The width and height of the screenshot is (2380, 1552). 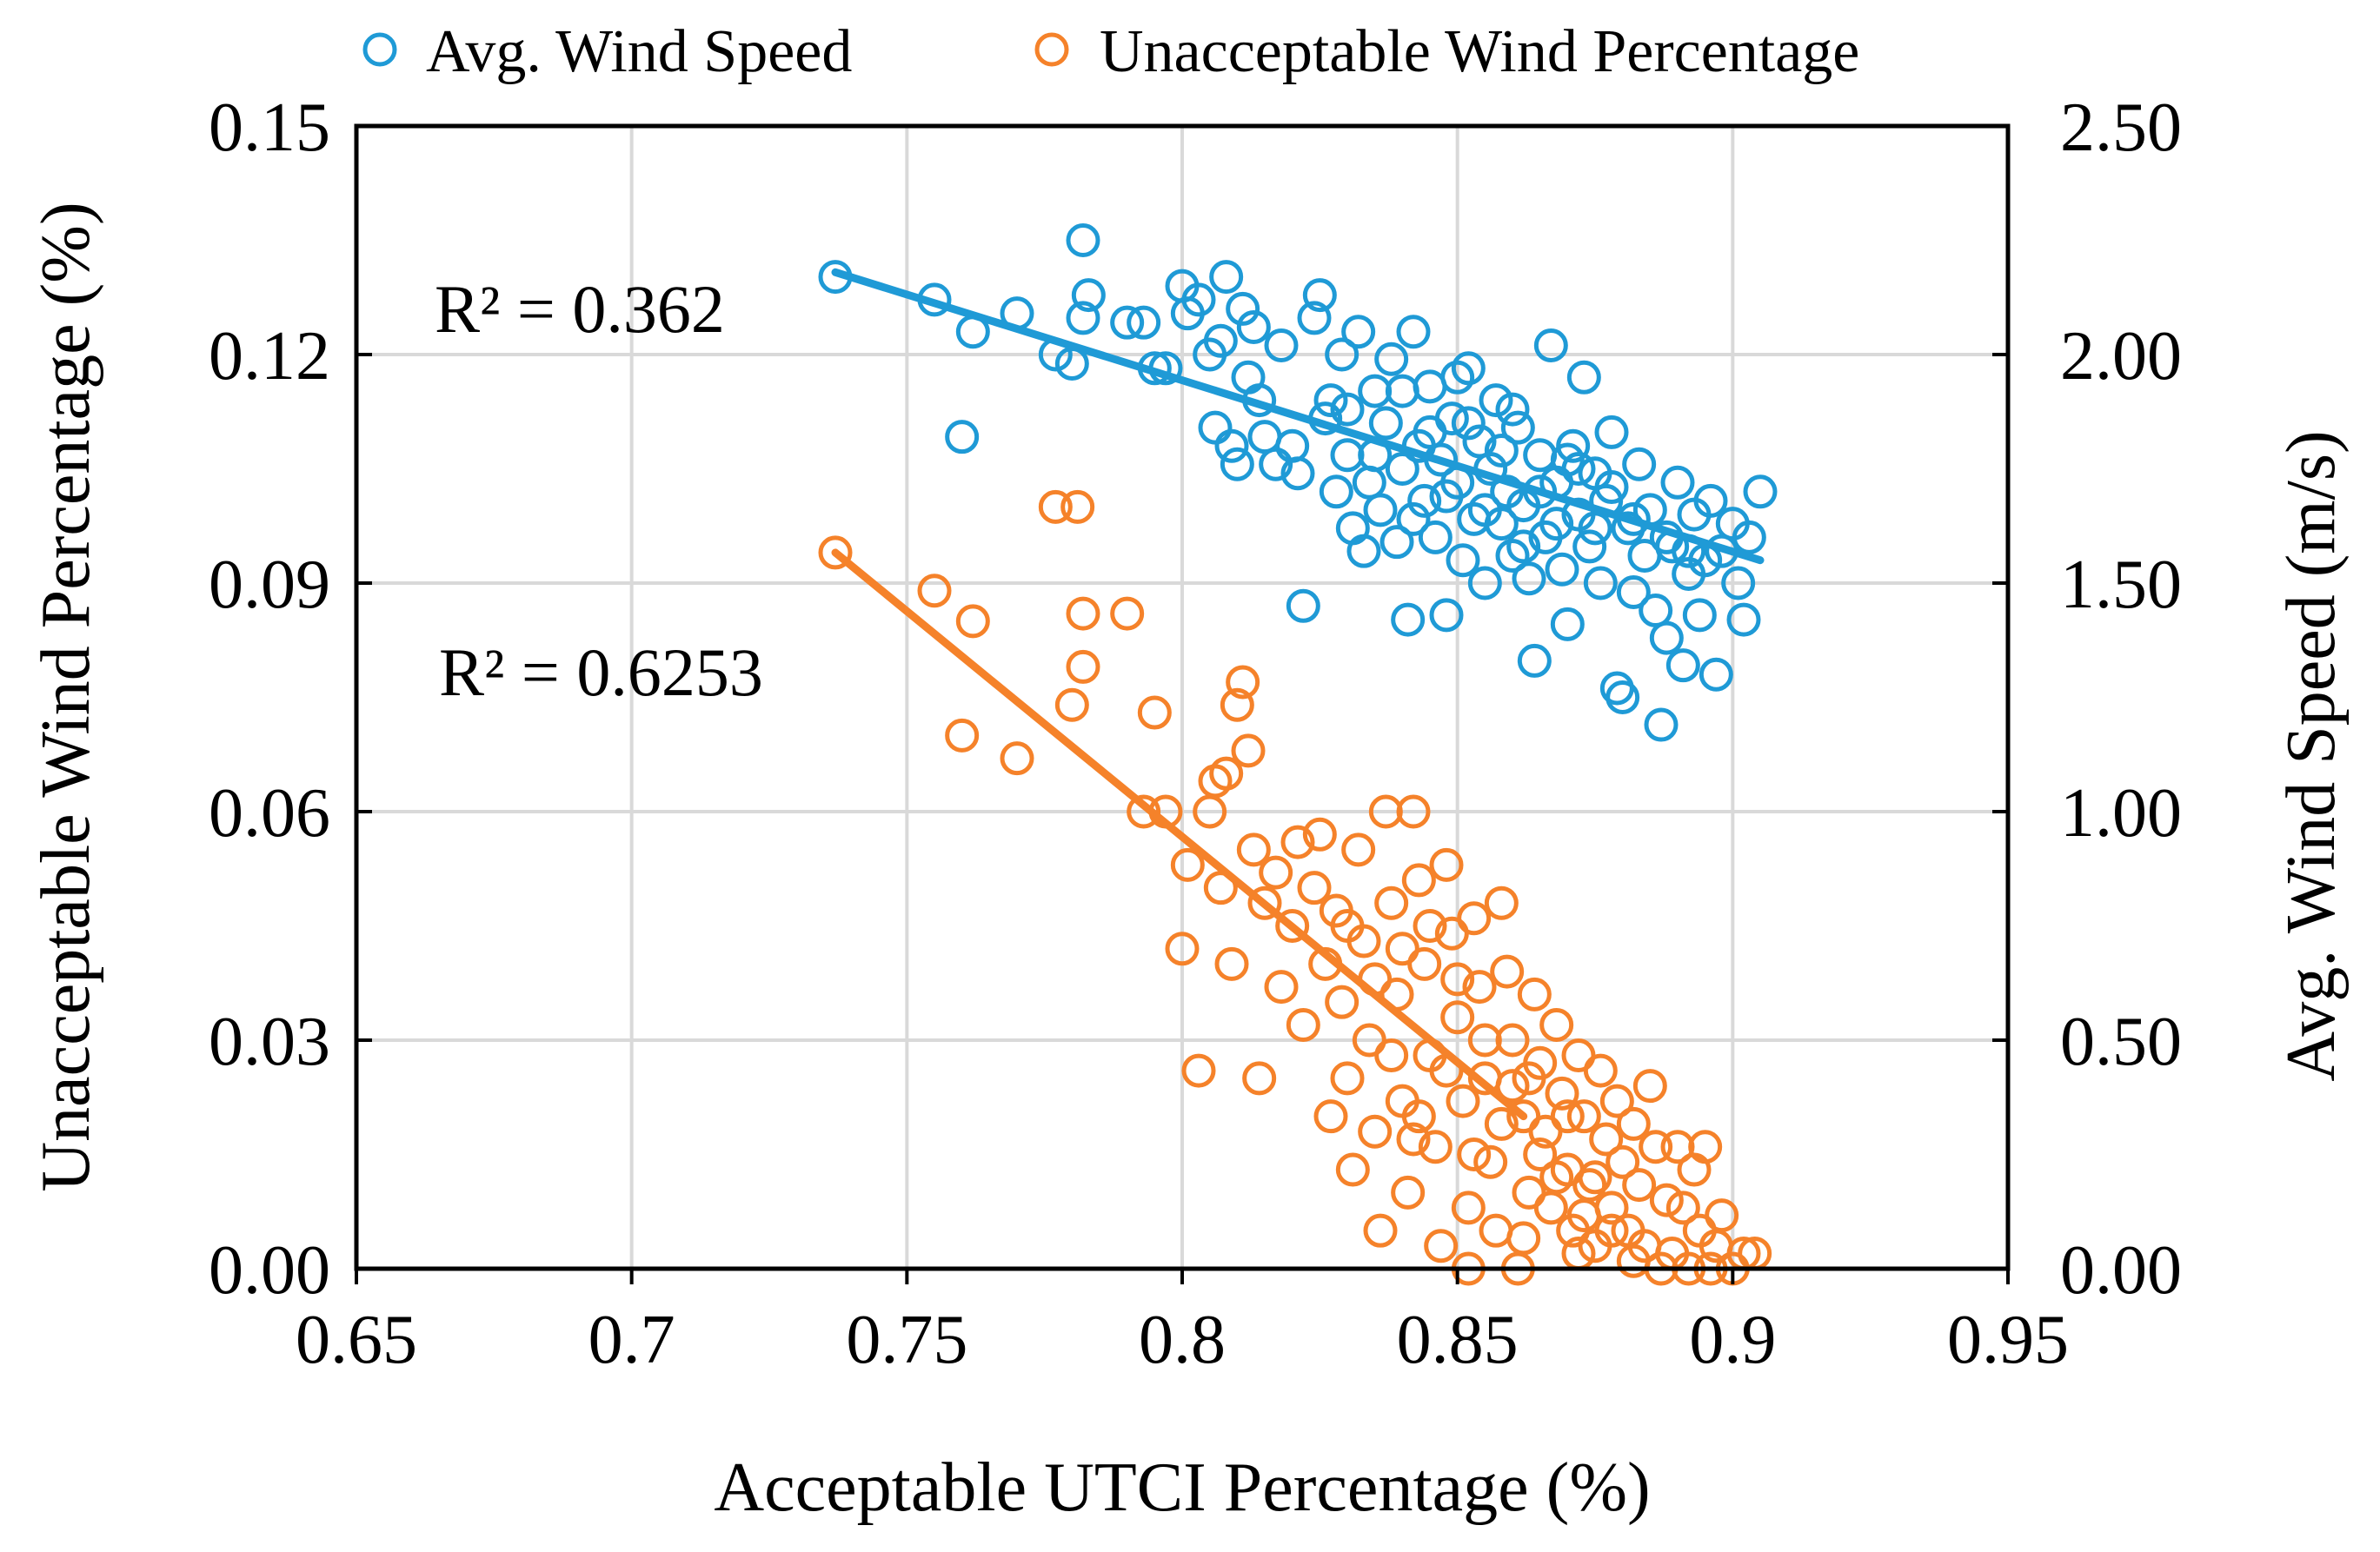 I want to click on y-right-tick-label: 2.50, so click(x=2121, y=128).